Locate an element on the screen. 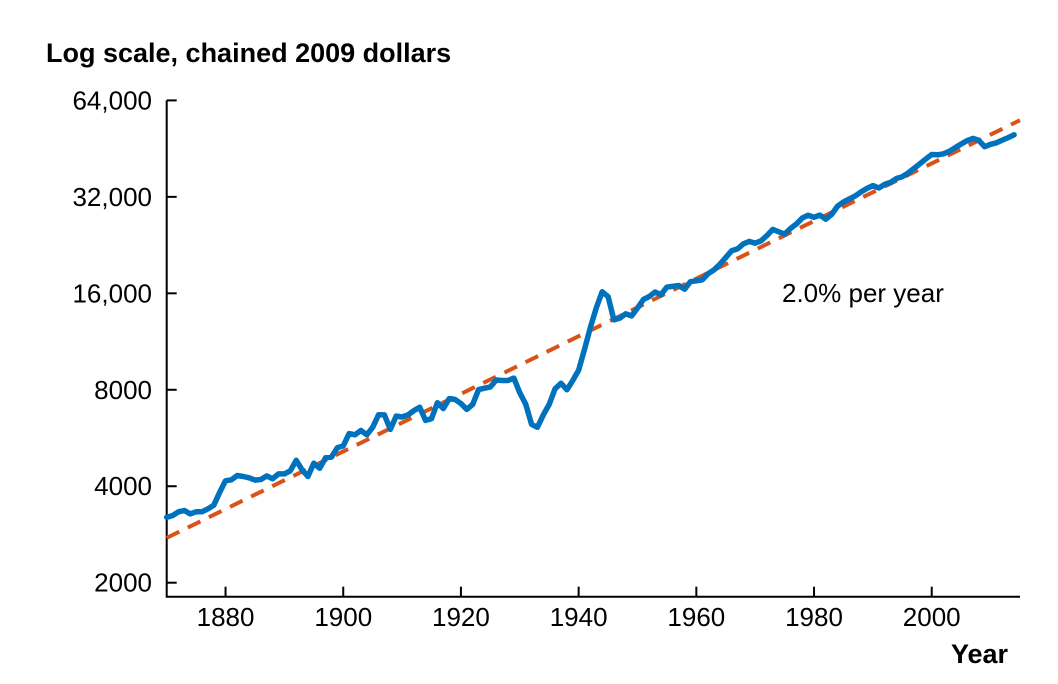  x-tick-label: 1980 is located at coordinates (814, 617).